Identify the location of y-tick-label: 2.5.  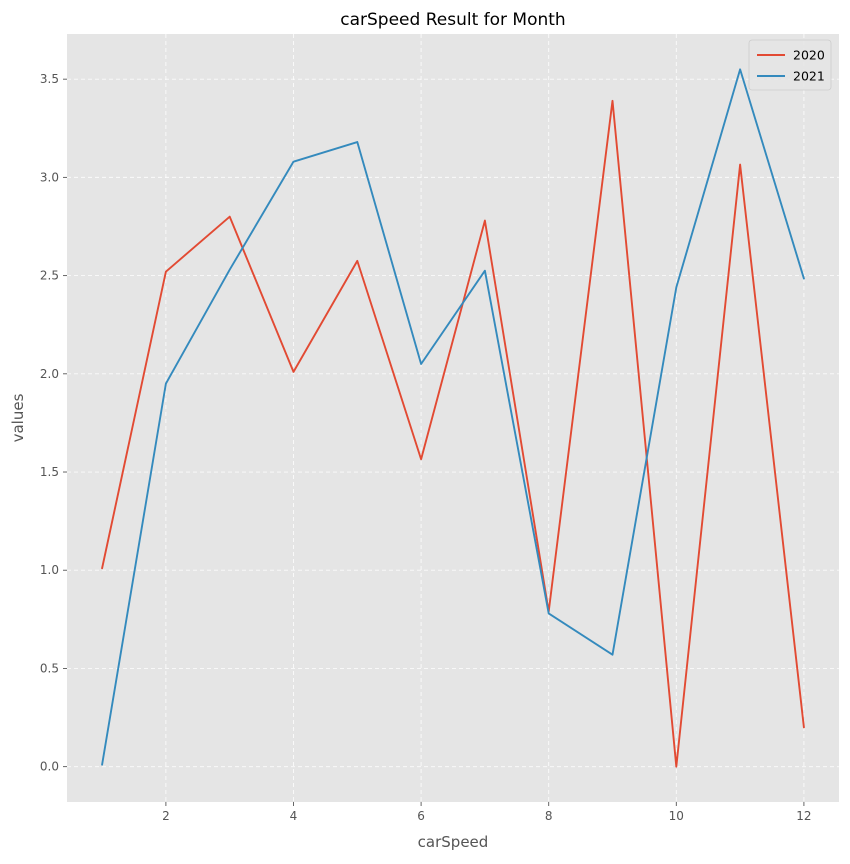
(49, 276).